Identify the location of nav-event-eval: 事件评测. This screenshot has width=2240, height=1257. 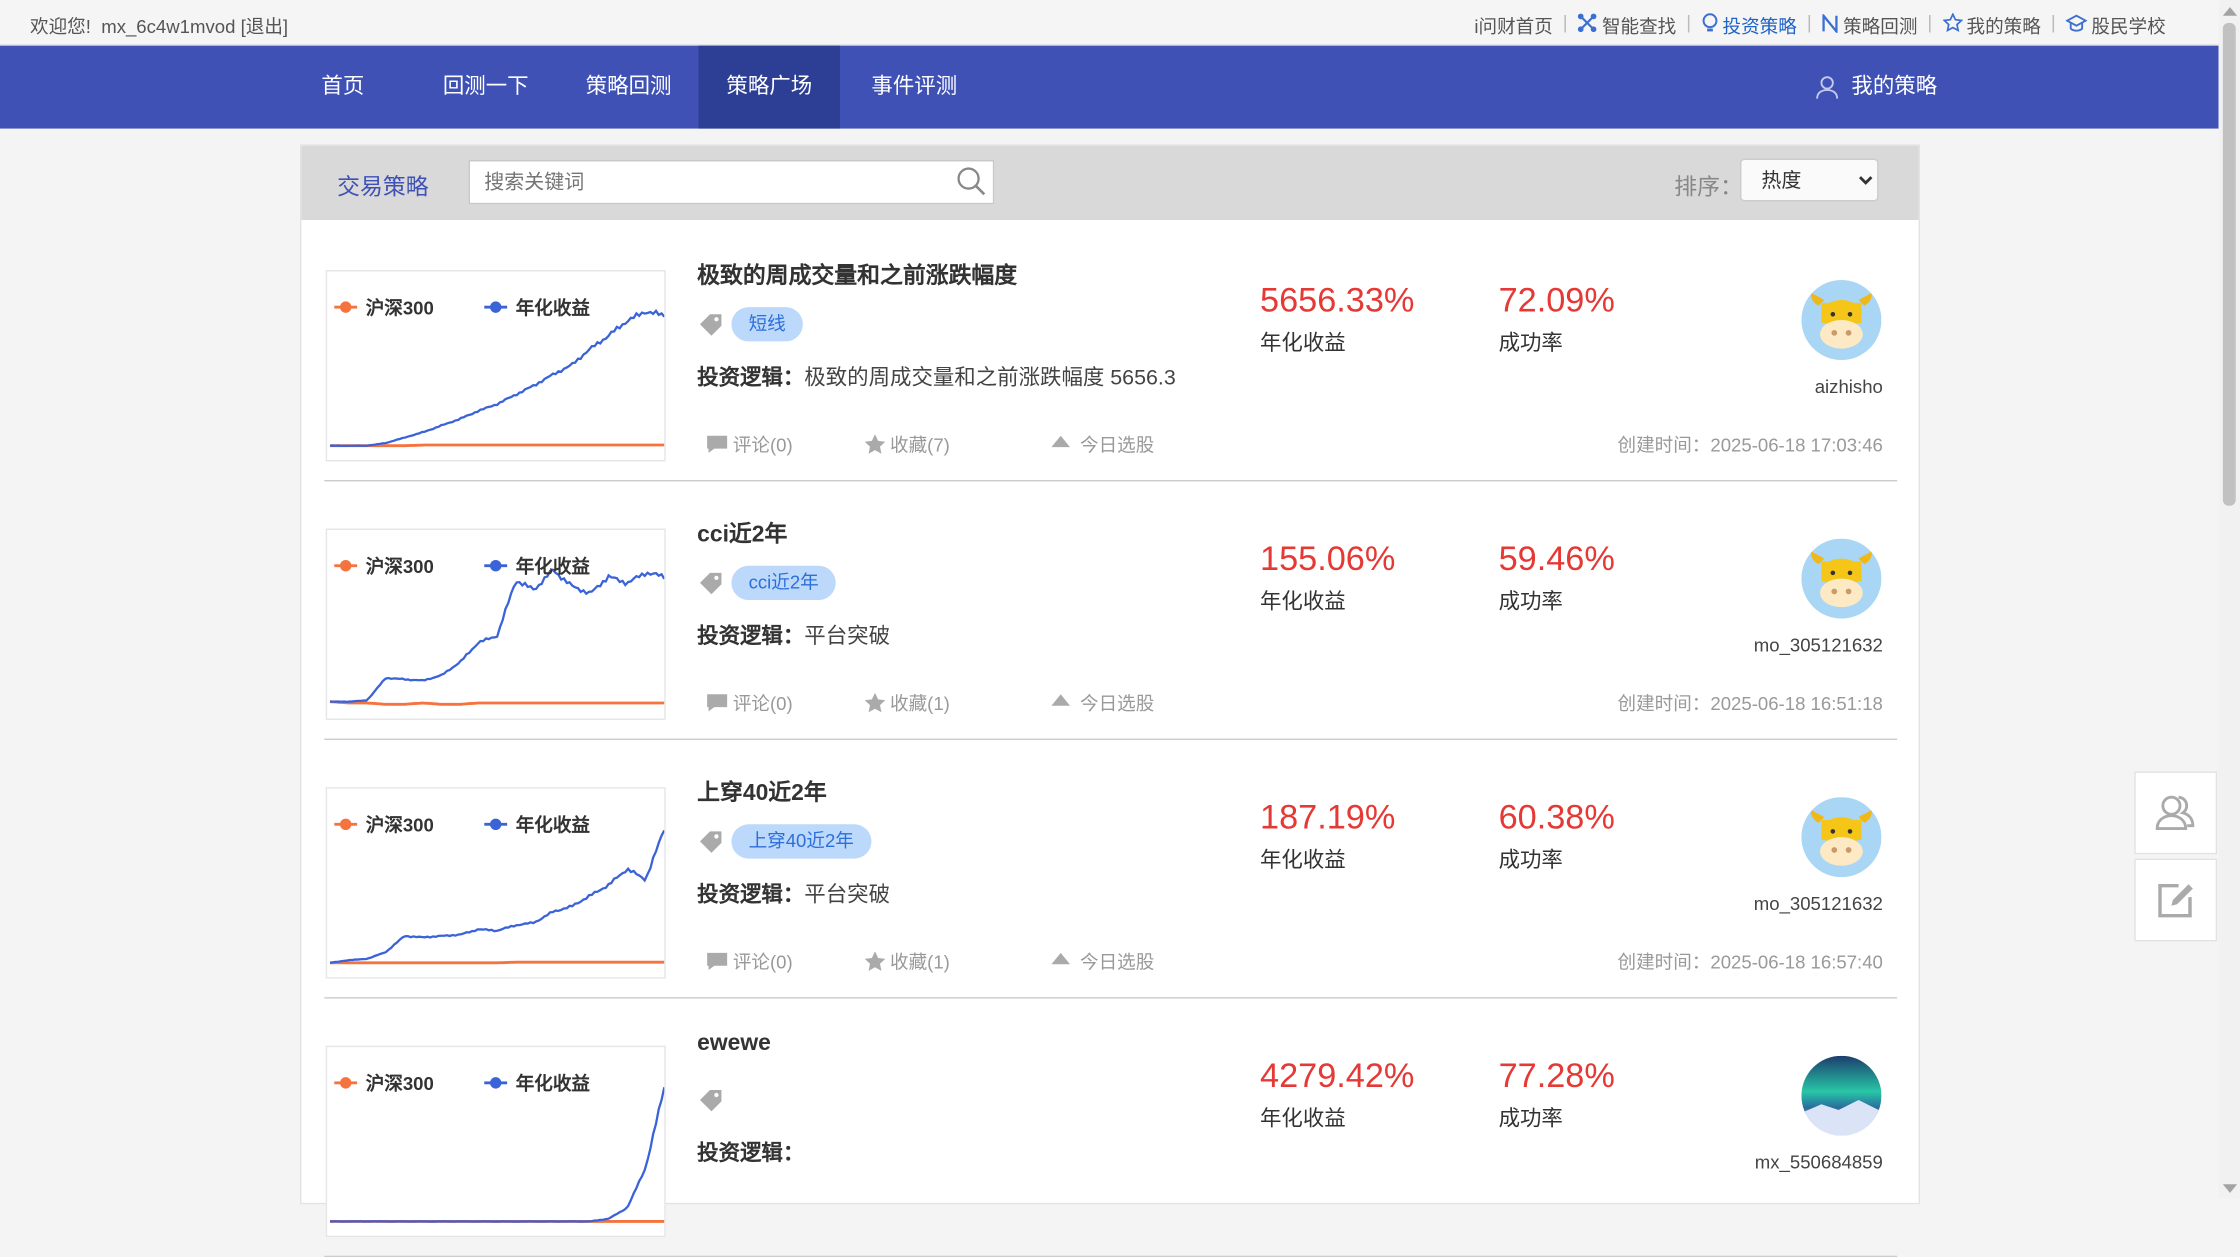
(914, 86).